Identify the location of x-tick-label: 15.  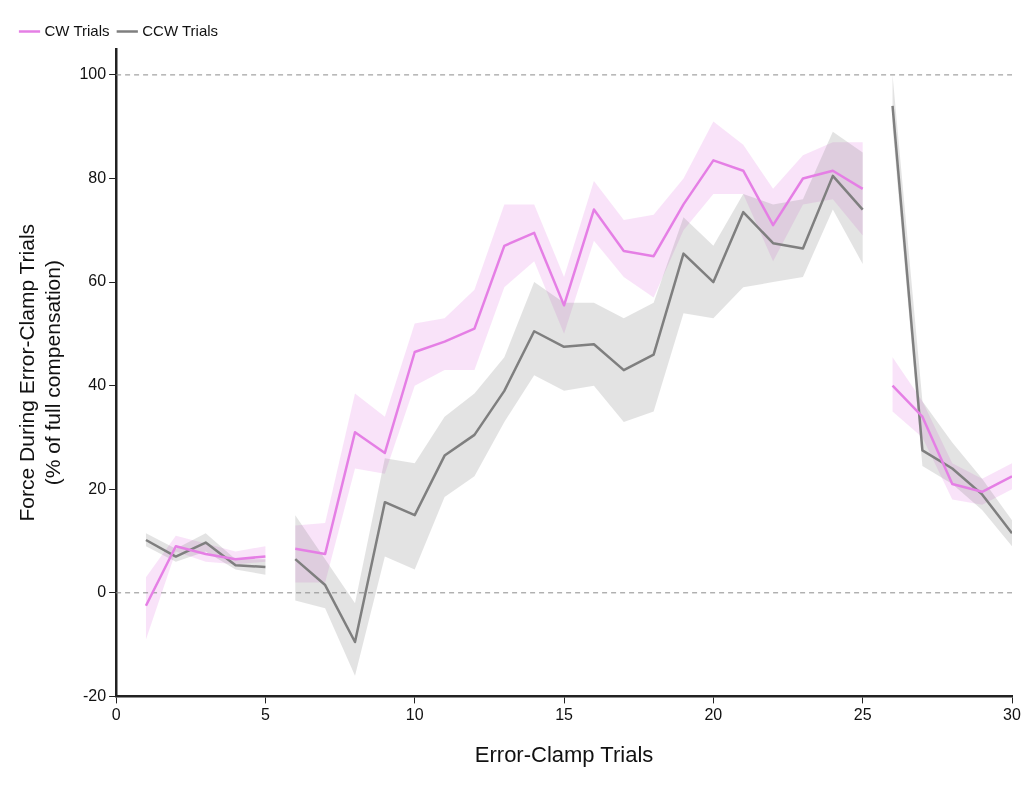
(564, 715).